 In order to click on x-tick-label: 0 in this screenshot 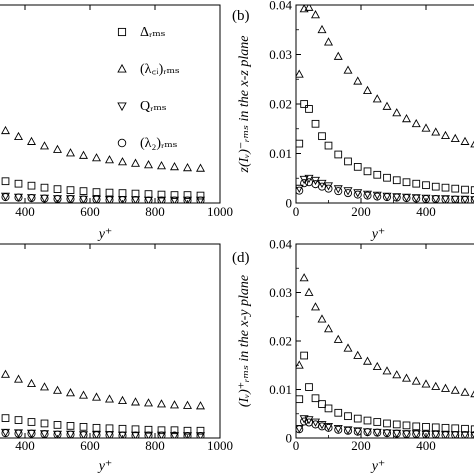, I will do `click(296, 211)`.